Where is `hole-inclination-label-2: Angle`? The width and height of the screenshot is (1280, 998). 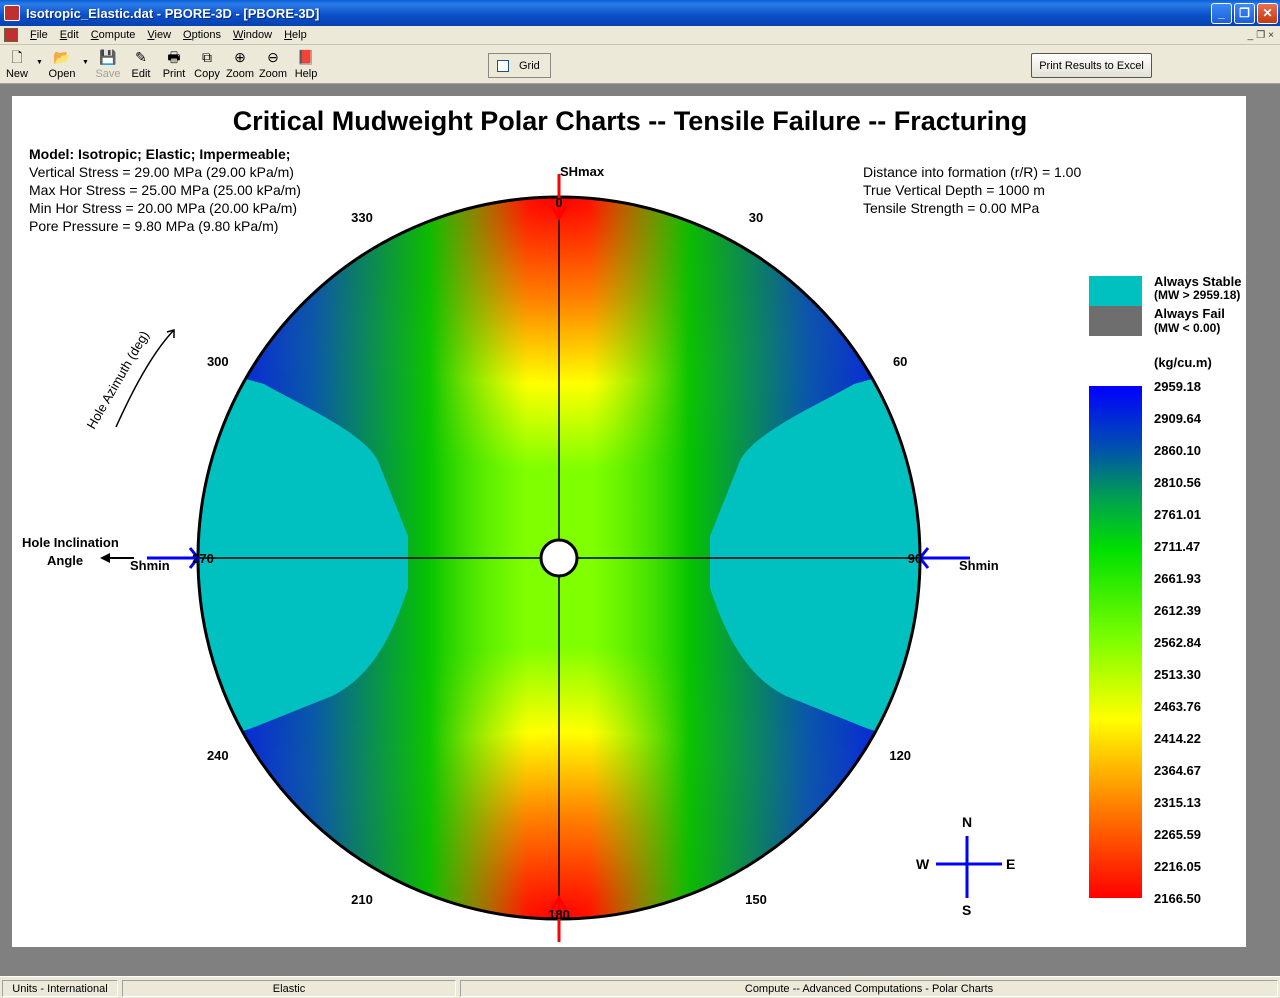 hole-inclination-label-2: Angle is located at coordinates (65, 560).